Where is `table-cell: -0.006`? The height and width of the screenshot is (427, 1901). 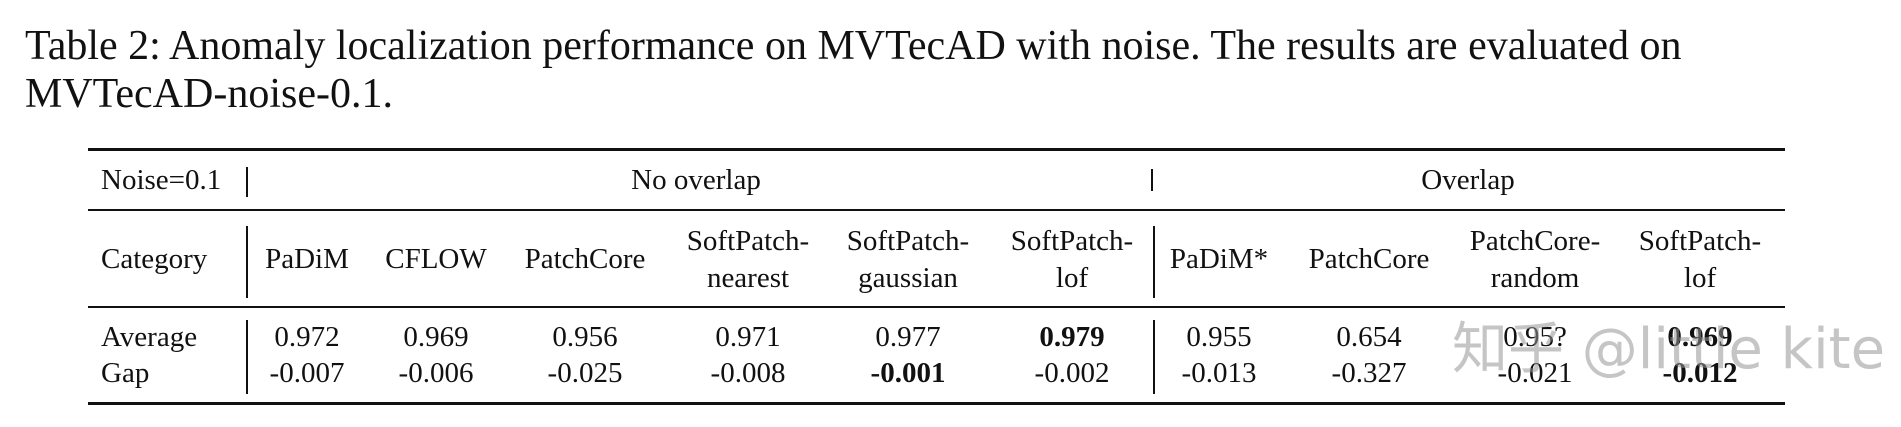 table-cell: -0.006 is located at coordinates (436, 373).